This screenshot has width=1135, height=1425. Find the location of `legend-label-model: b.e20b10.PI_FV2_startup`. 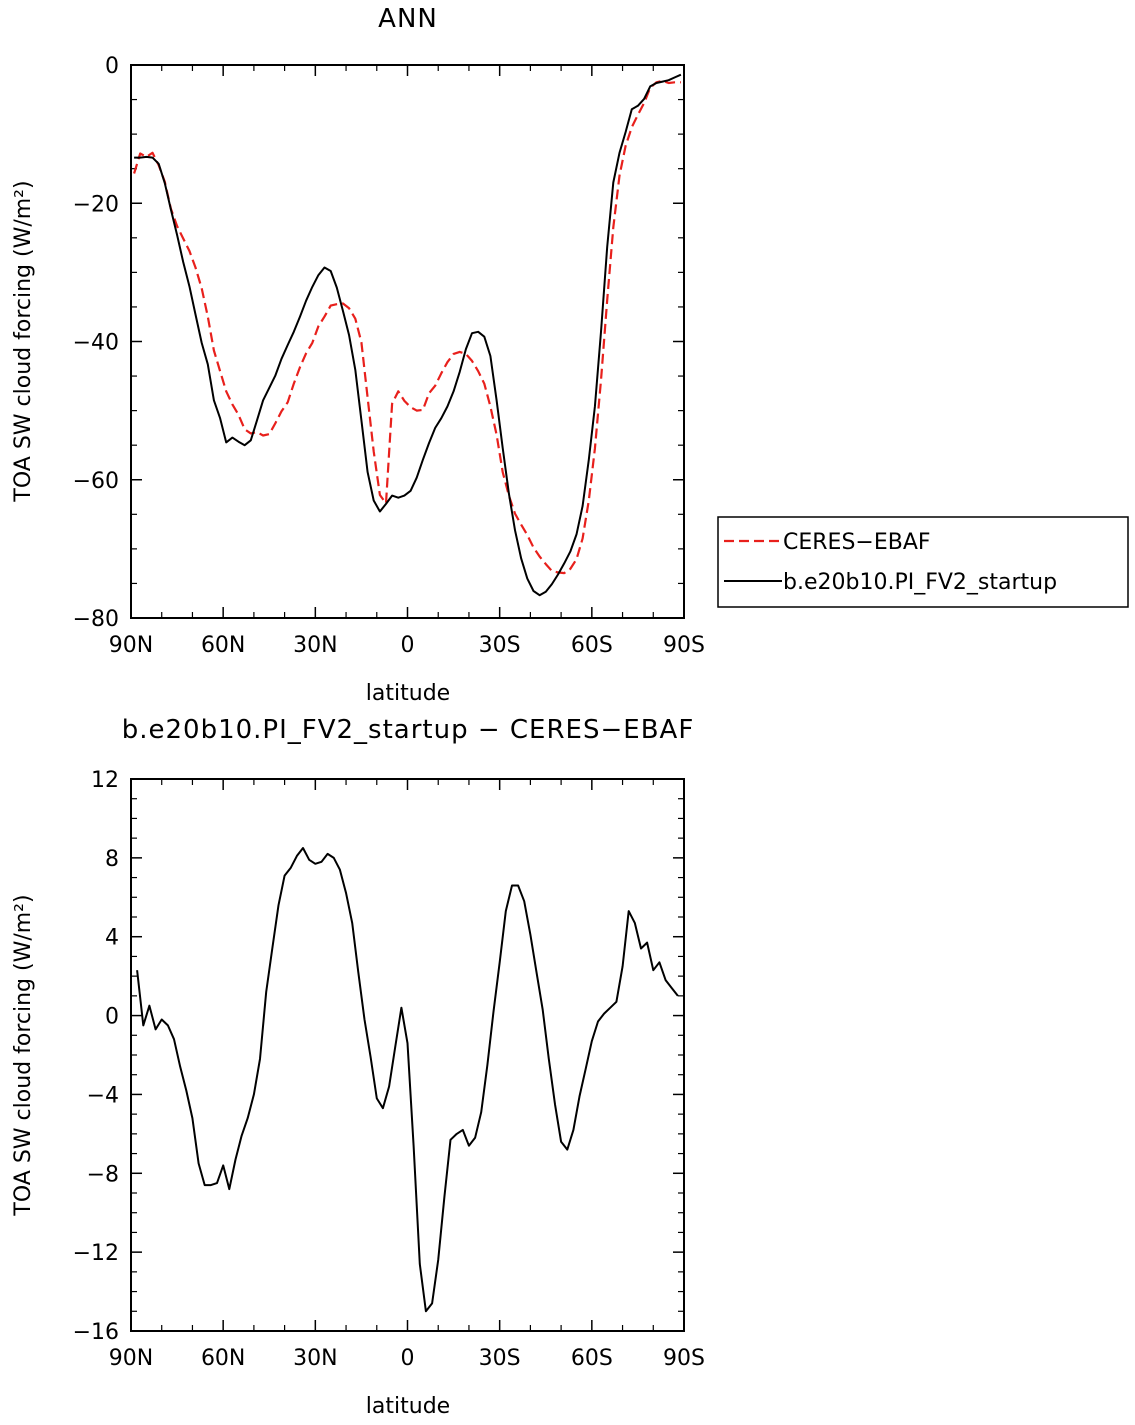

legend-label-model: b.e20b10.PI_FV2_startup is located at coordinates (920, 582).